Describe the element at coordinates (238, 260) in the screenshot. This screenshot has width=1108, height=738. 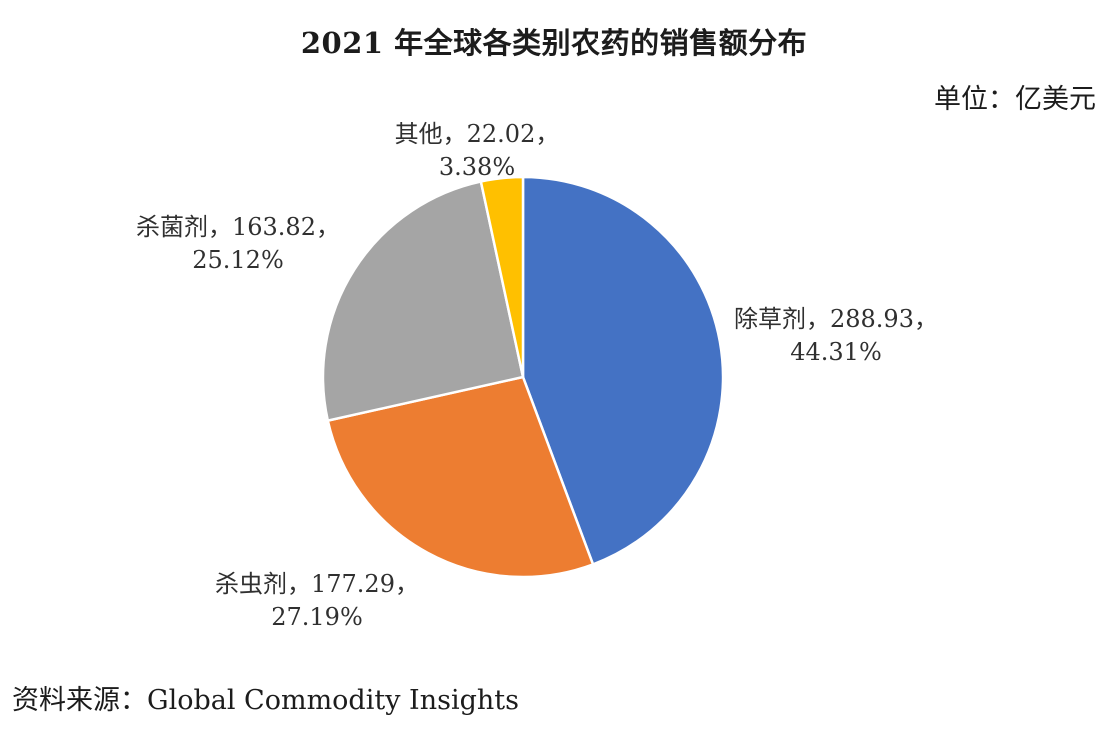
I see `slice-label-line2-3: 25.12%` at that location.